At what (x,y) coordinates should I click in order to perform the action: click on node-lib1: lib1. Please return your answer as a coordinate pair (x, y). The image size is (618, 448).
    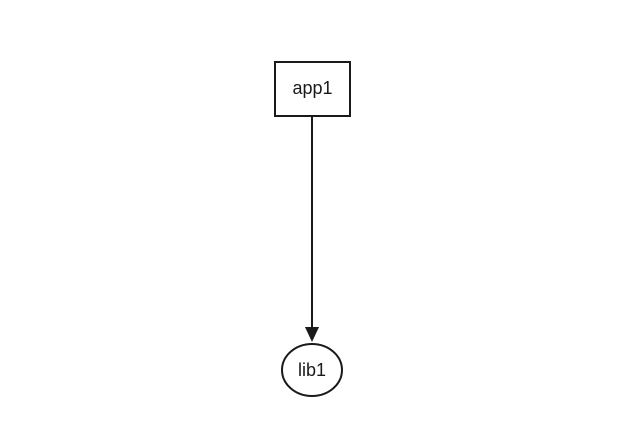
    Looking at the image, I should click on (312, 370).